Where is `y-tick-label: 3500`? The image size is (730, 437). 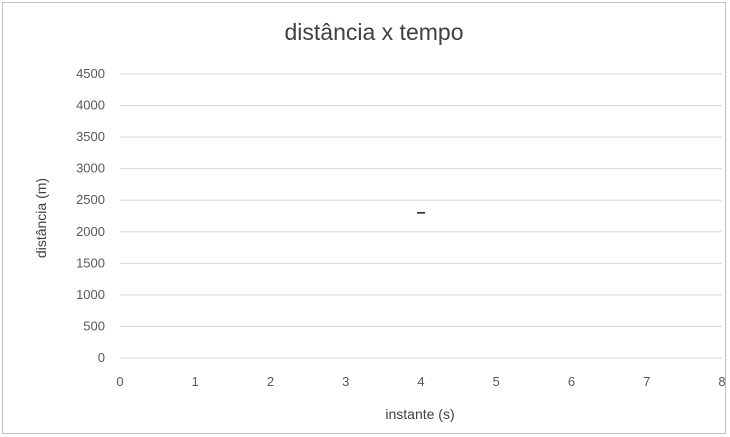 y-tick-label: 3500 is located at coordinates (90, 136).